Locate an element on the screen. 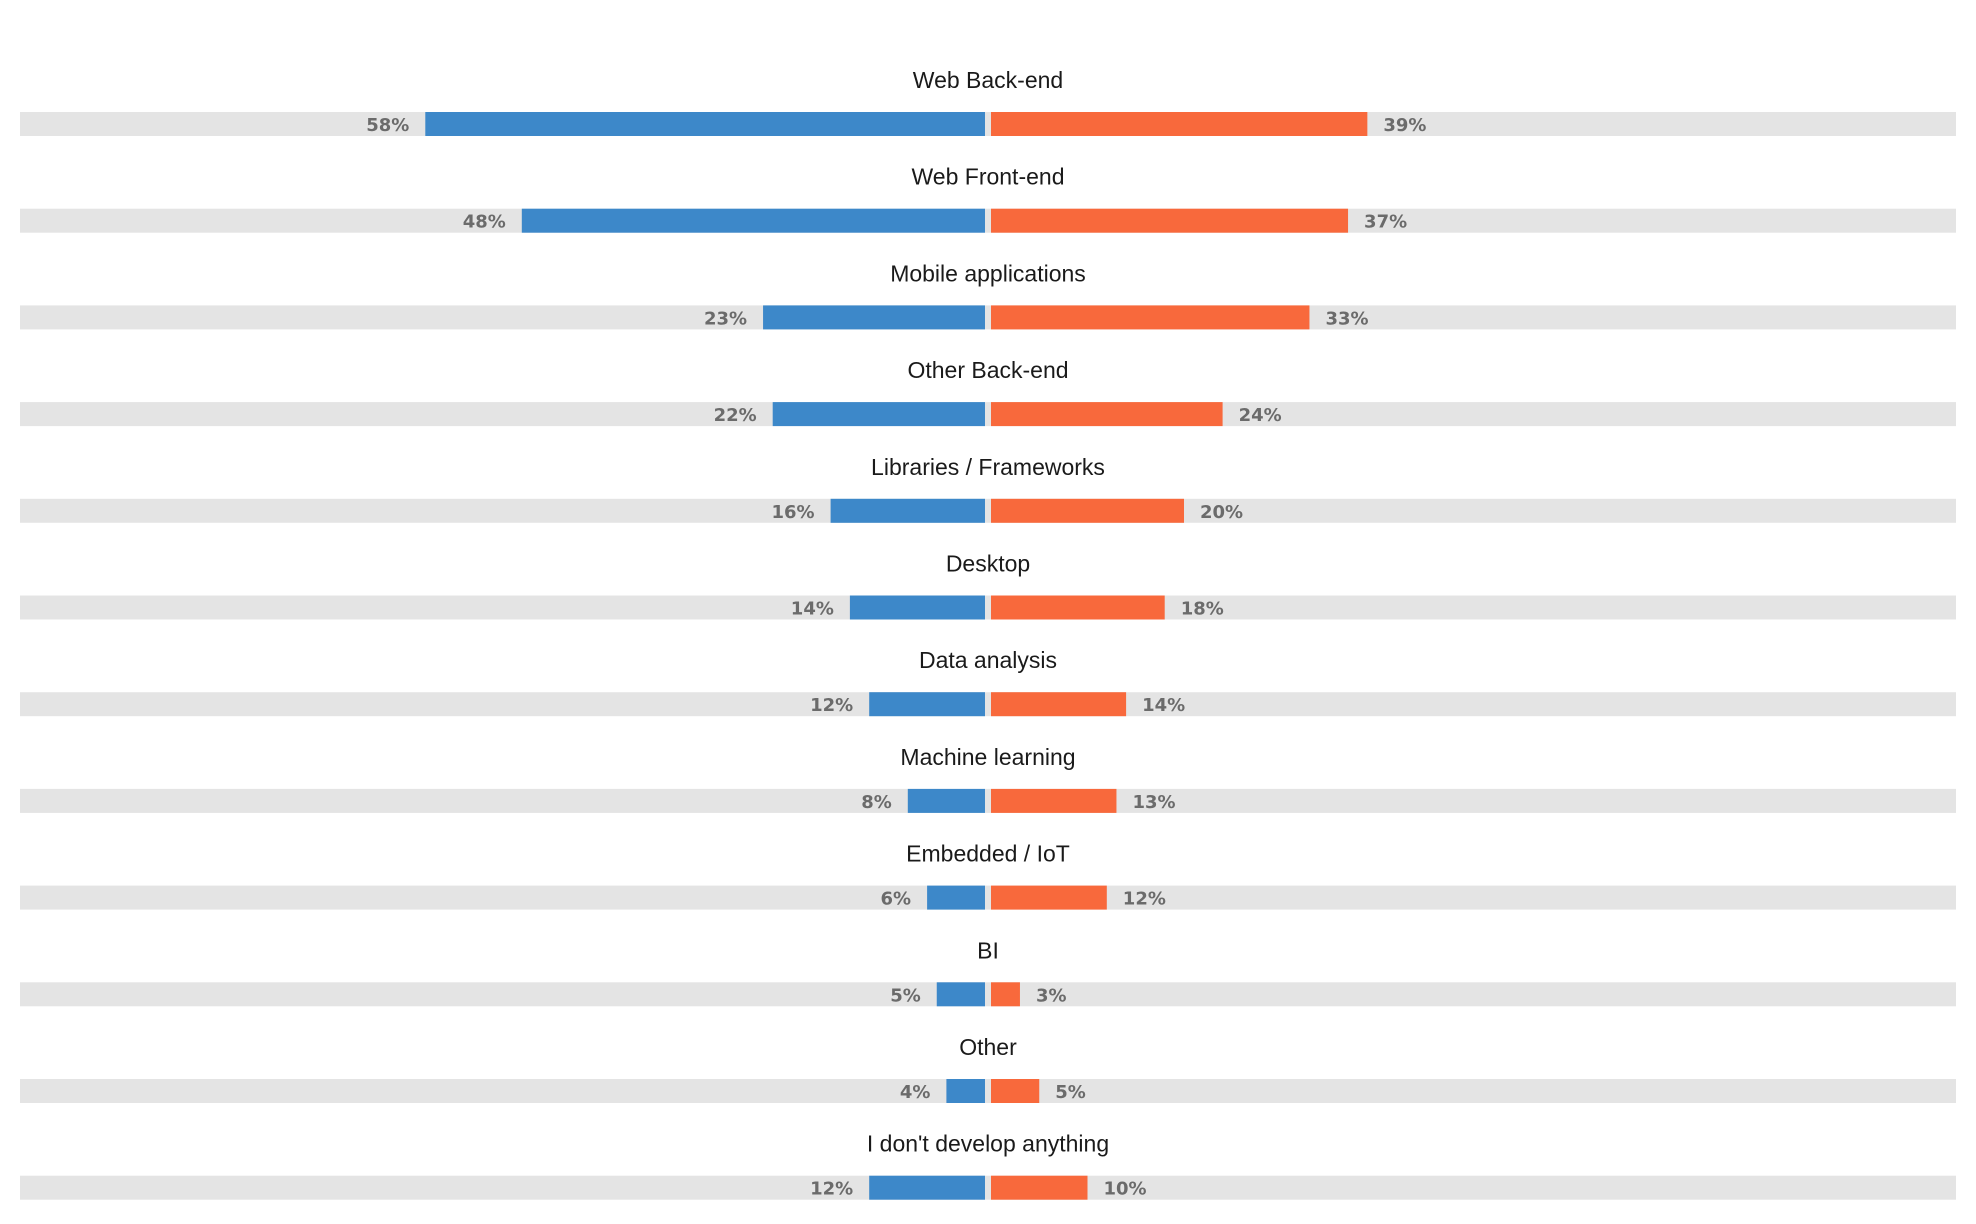  left-value-label: 22% is located at coordinates (735, 415).